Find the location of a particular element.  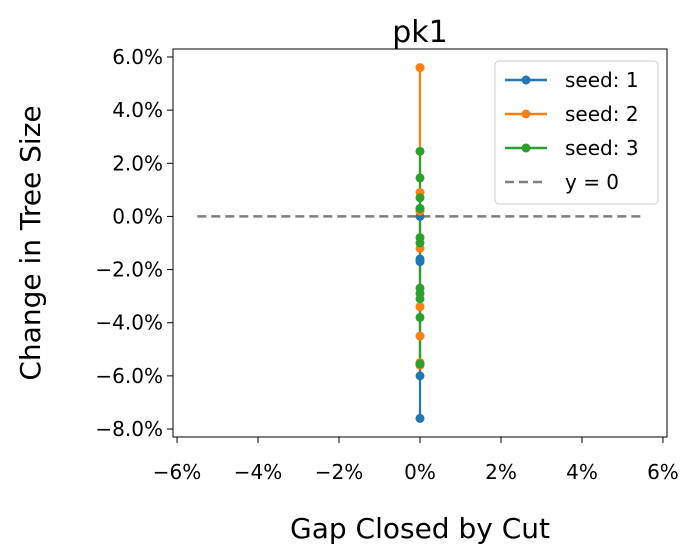

x-axis: −6% −4% −2% 0% 2% 4% 6% is located at coordinates (416, 460).